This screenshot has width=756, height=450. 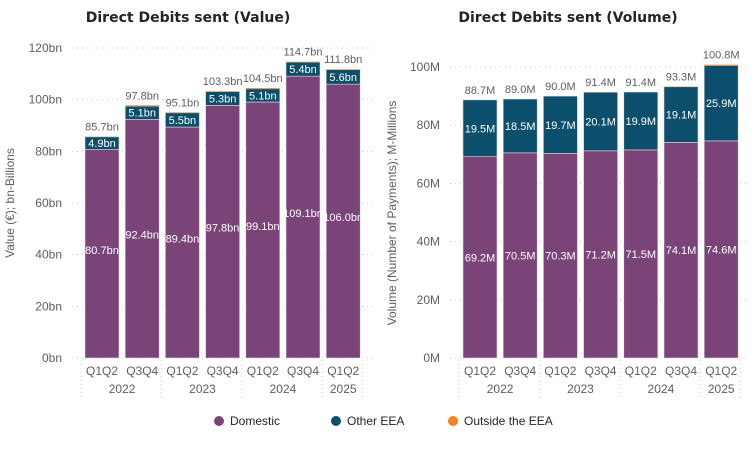 I want to click on y-tick-label: 60M, so click(x=428, y=183).